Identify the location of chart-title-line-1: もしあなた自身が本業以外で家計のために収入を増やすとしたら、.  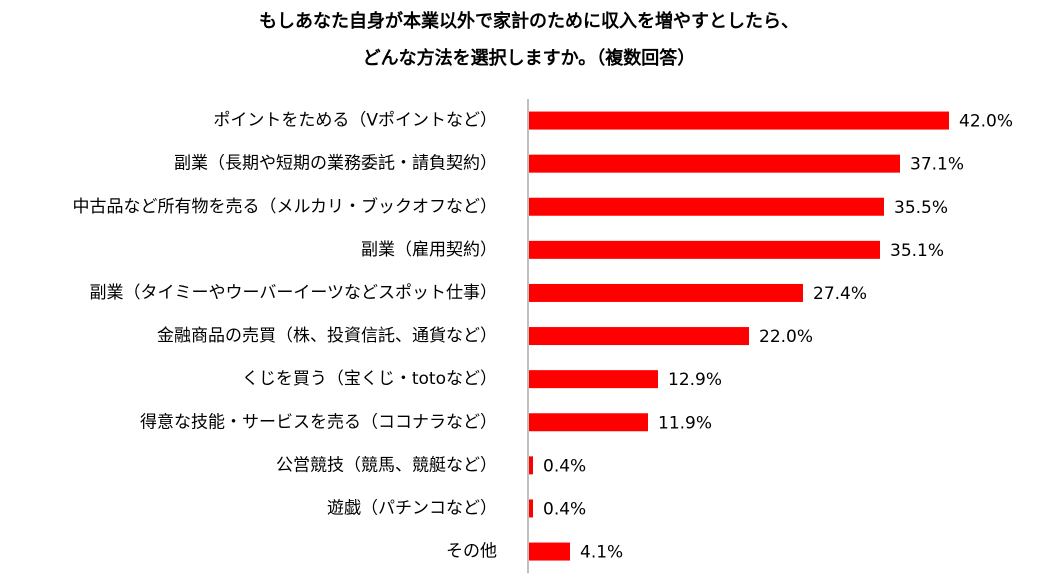
(529, 21).